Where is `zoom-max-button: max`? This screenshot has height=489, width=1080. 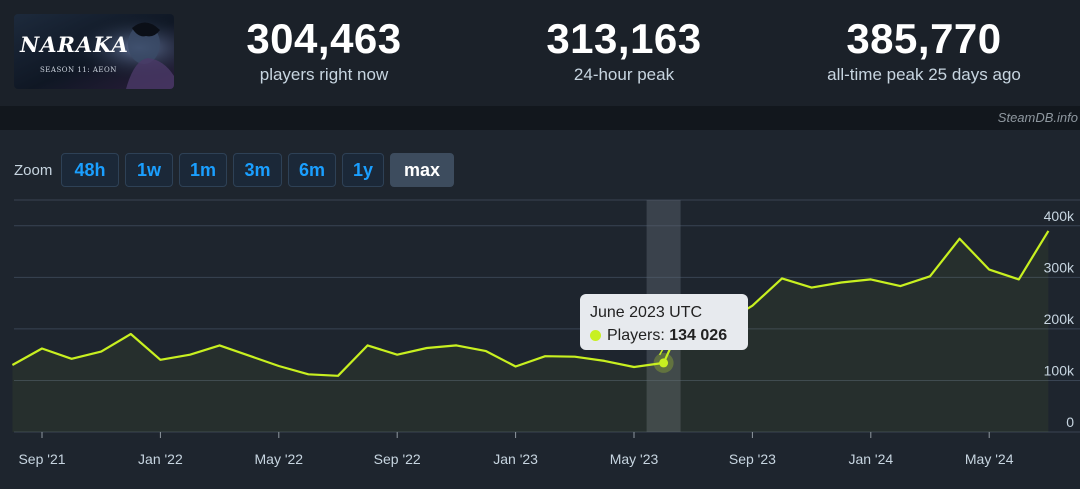 zoom-max-button: max is located at coordinates (422, 170).